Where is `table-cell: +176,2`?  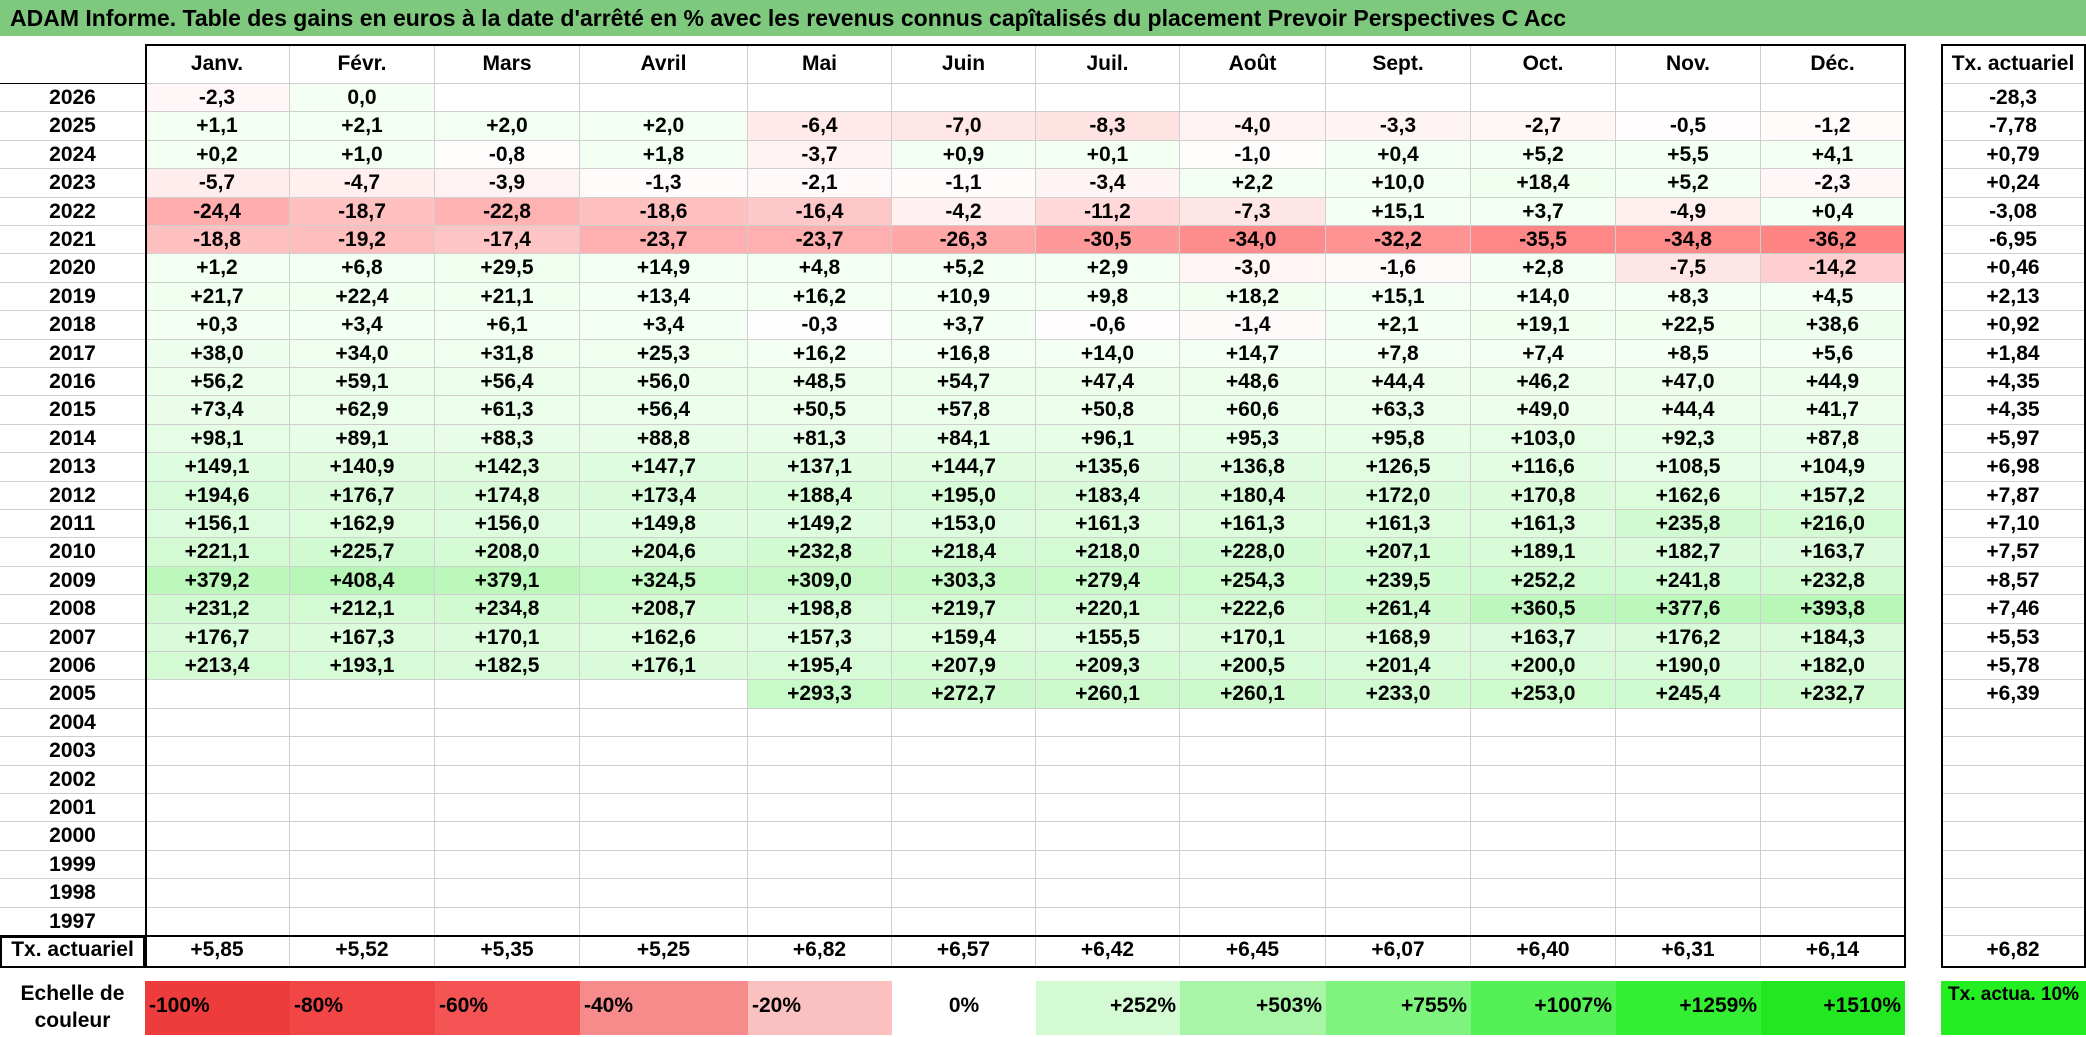
table-cell: +176,2 is located at coordinates (1688, 637).